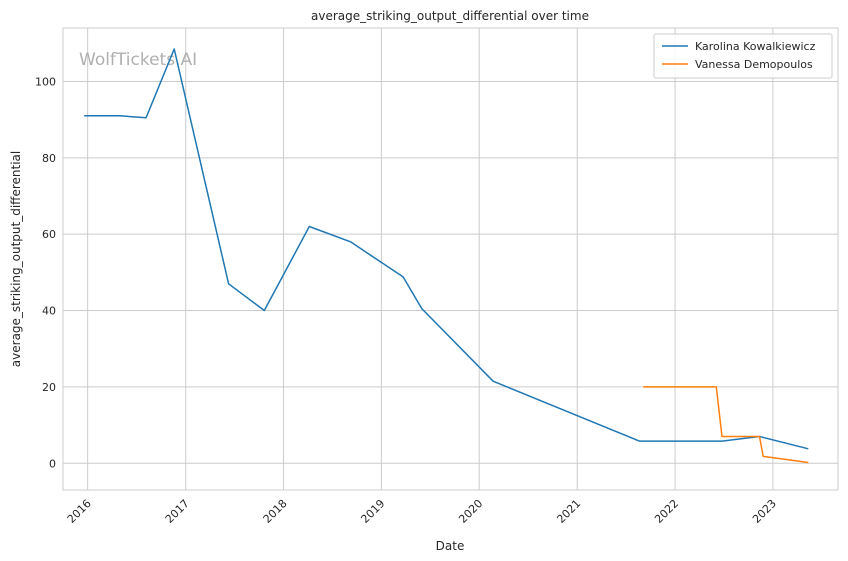 Image resolution: width=848 pixels, height=561 pixels. Describe the element at coordinates (450, 546) in the screenshot. I see `x-axis-title: Date` at that location.